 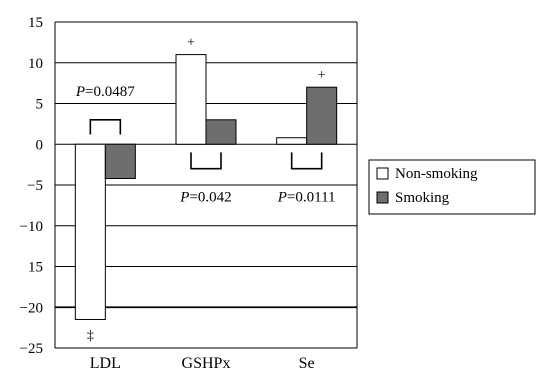 What do you see at coordinates (40, 145) in the screenshot?
I see `y-tick-label: 0` at bounding box center [40, 145].